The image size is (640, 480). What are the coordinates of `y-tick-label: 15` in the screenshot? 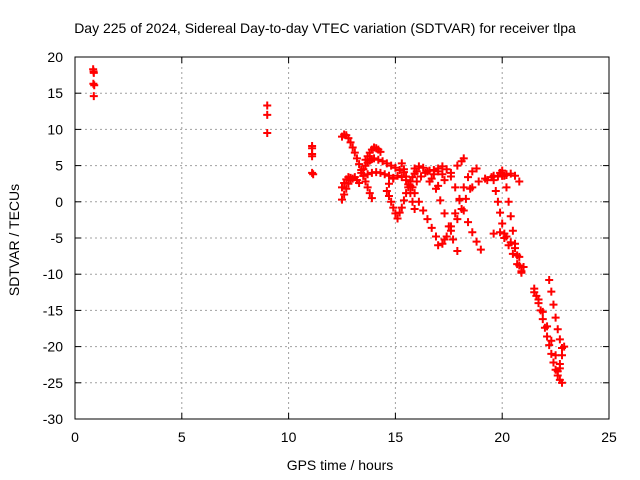 It's located at (55, 93).